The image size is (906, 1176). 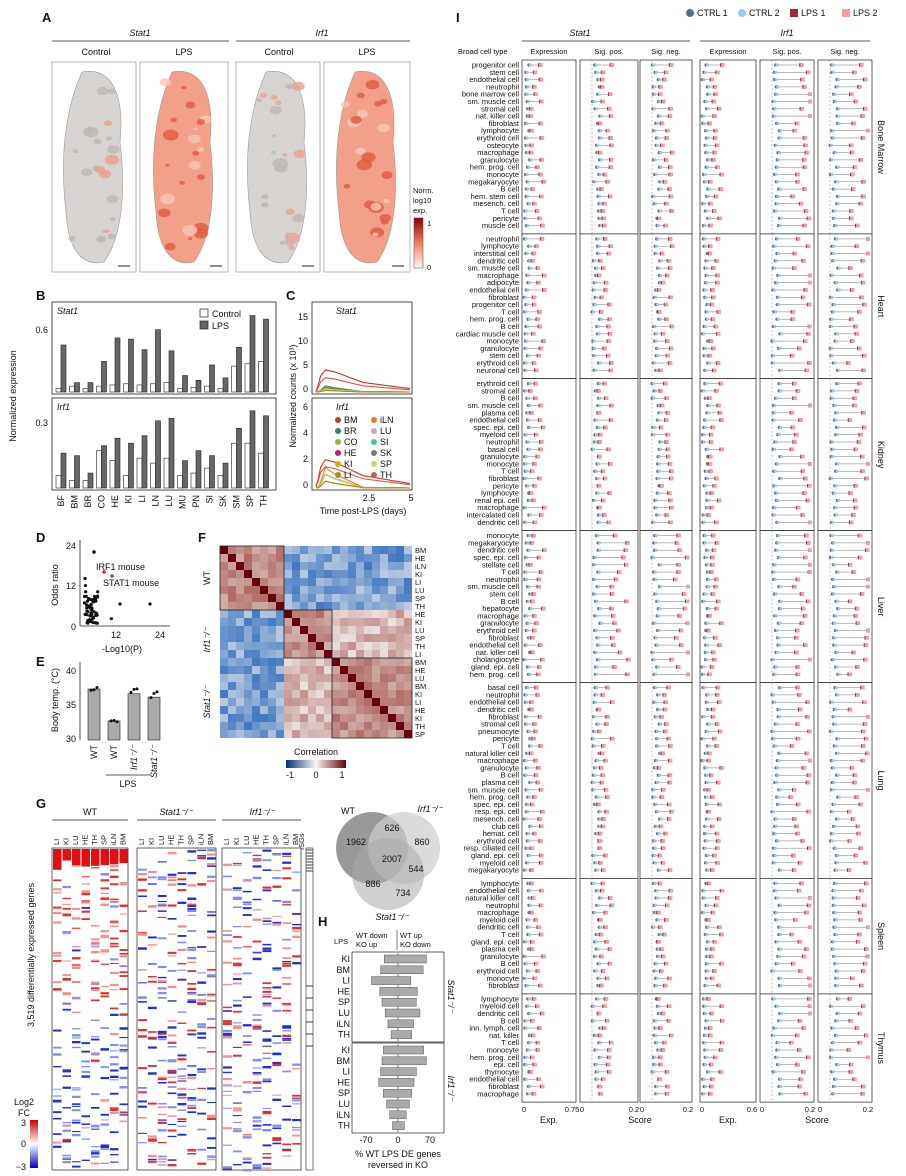 What do you see at coordinates (114, 752) in the screenshot?
I see `panel-e-group-1: WT` at bounding box center [114, 752].